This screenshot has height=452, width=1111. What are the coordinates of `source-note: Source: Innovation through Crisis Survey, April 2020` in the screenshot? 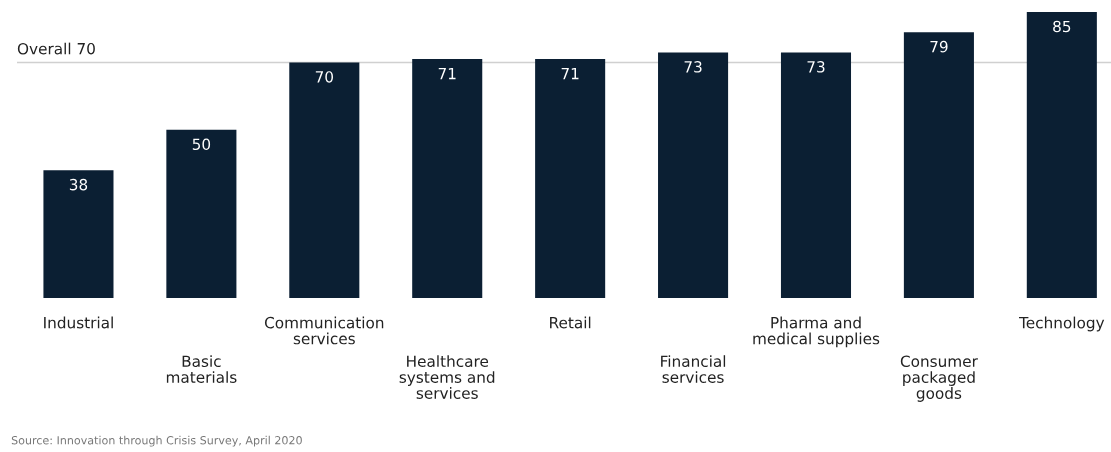 It's located at (156, 441).